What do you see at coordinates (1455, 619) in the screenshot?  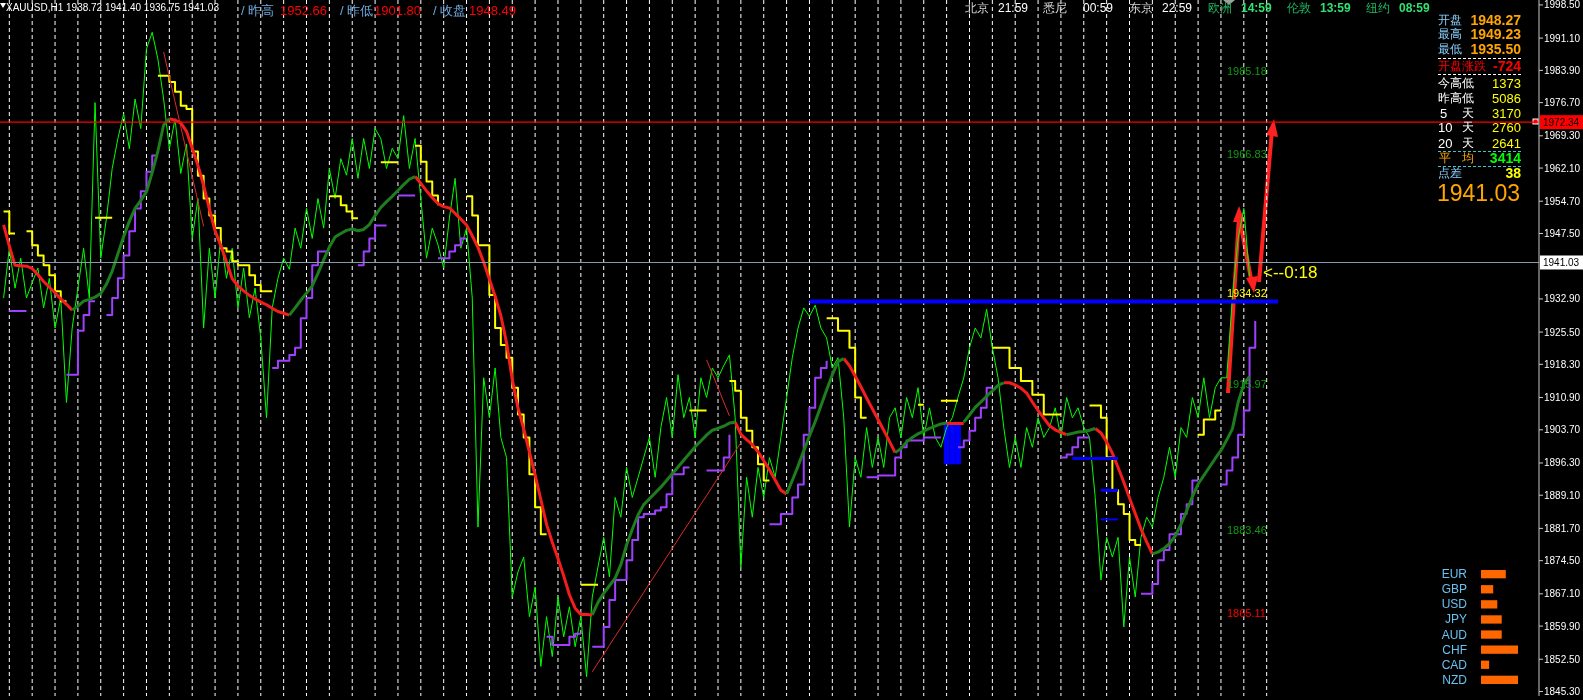 I see `y-tick-label: JPY` at bounding box center [1455, 619].